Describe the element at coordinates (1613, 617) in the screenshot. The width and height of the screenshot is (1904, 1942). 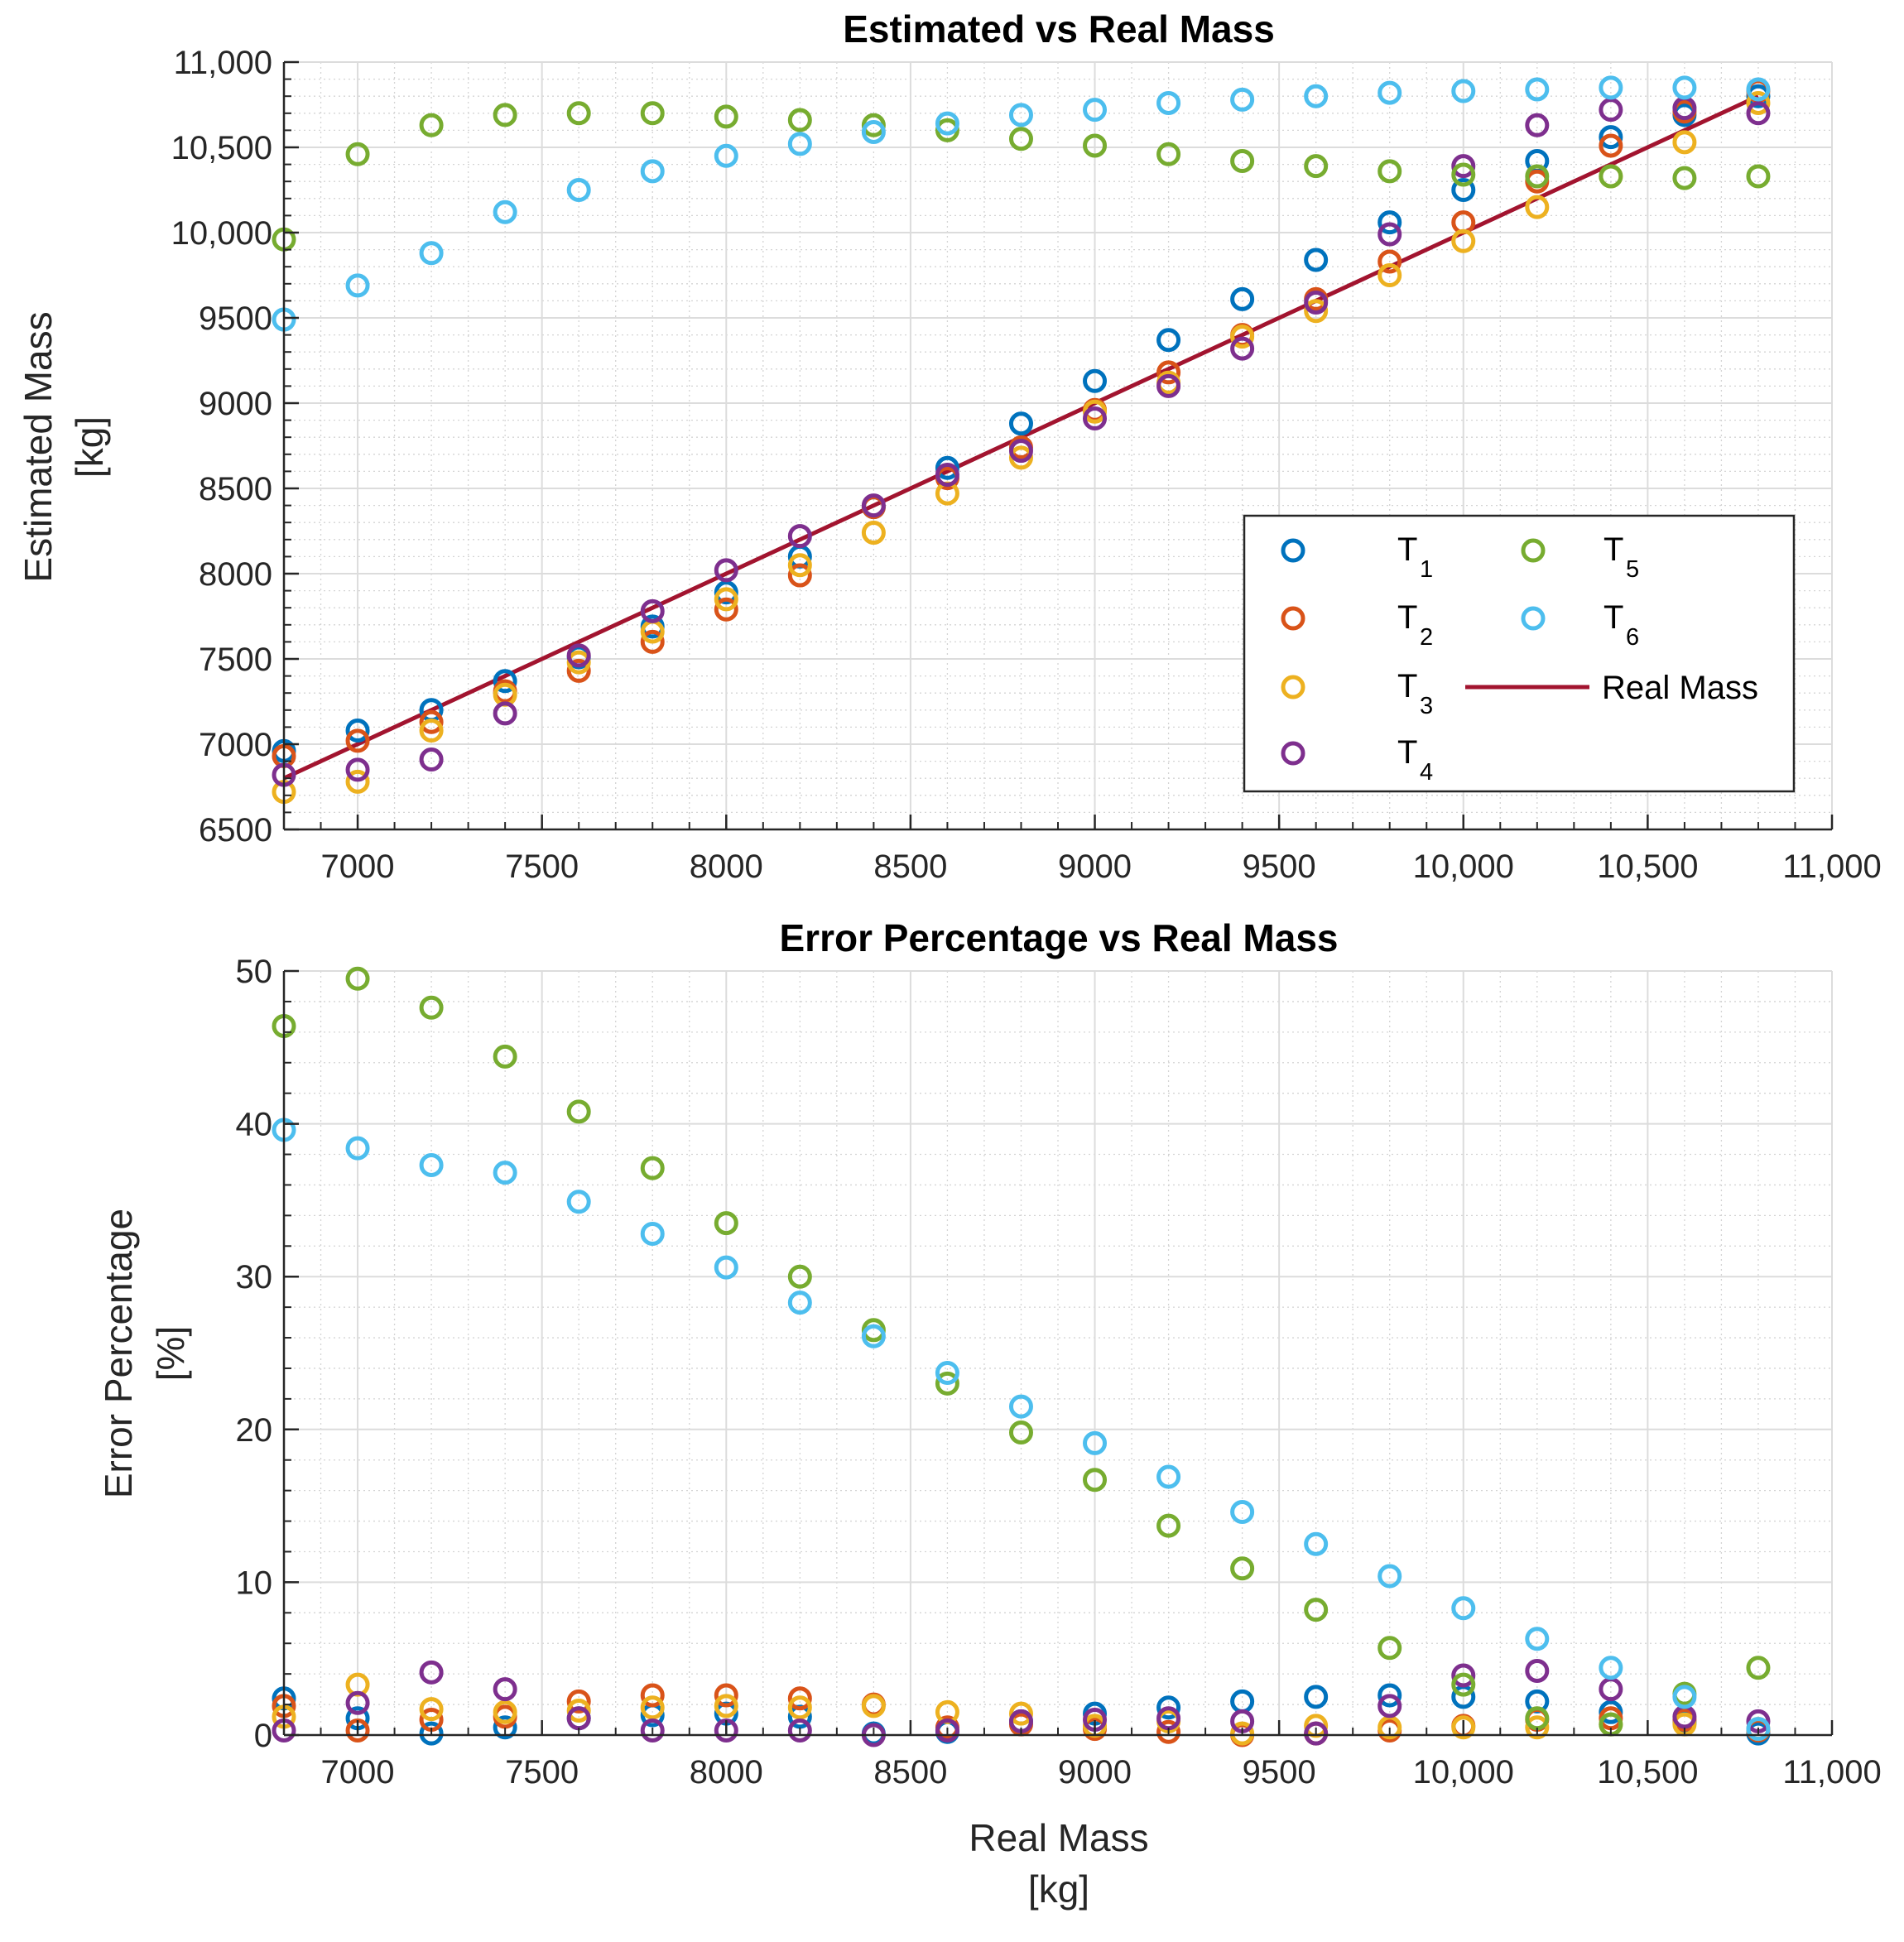
I see `legend-label-series-6: T` at that location.